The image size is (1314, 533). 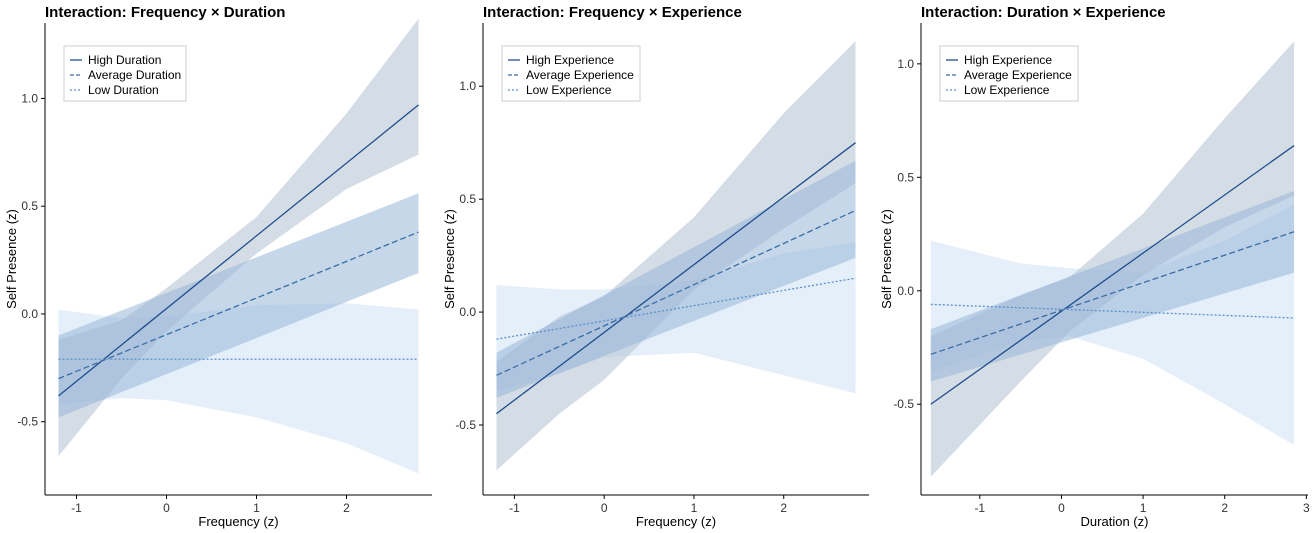 I want to click on panel-title: Interaction: Frequency × Duration, so click(x=165, y=12).